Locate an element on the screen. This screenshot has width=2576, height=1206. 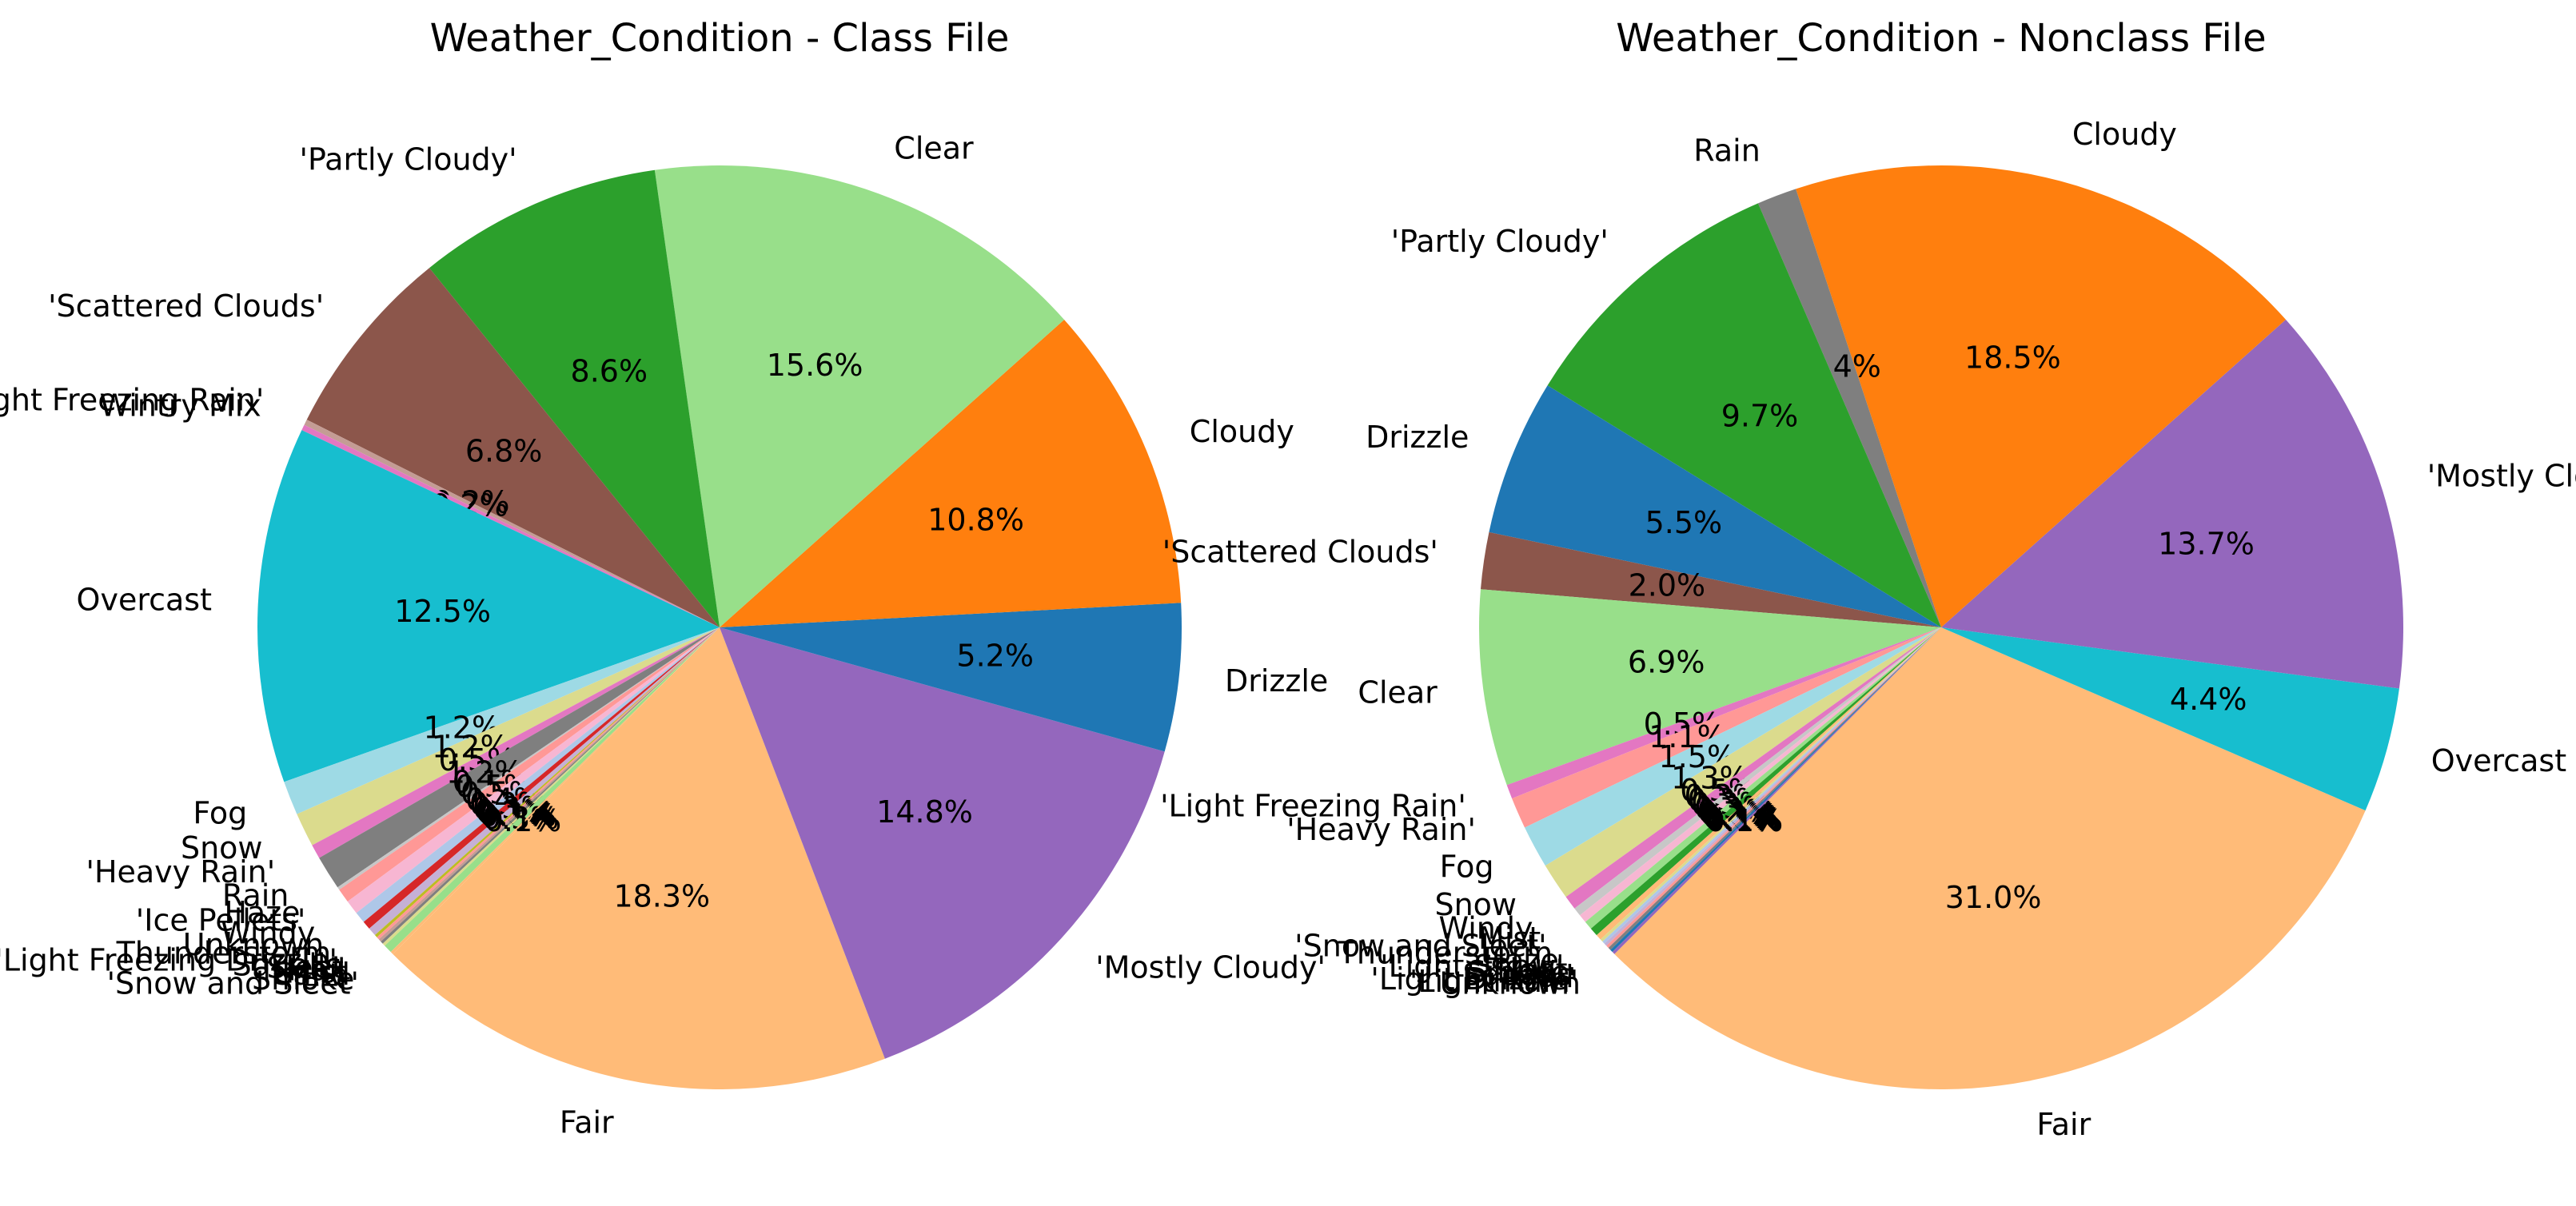
slice-percent-scattered-clouds: 6.8% is located at coordinates (504, 451).